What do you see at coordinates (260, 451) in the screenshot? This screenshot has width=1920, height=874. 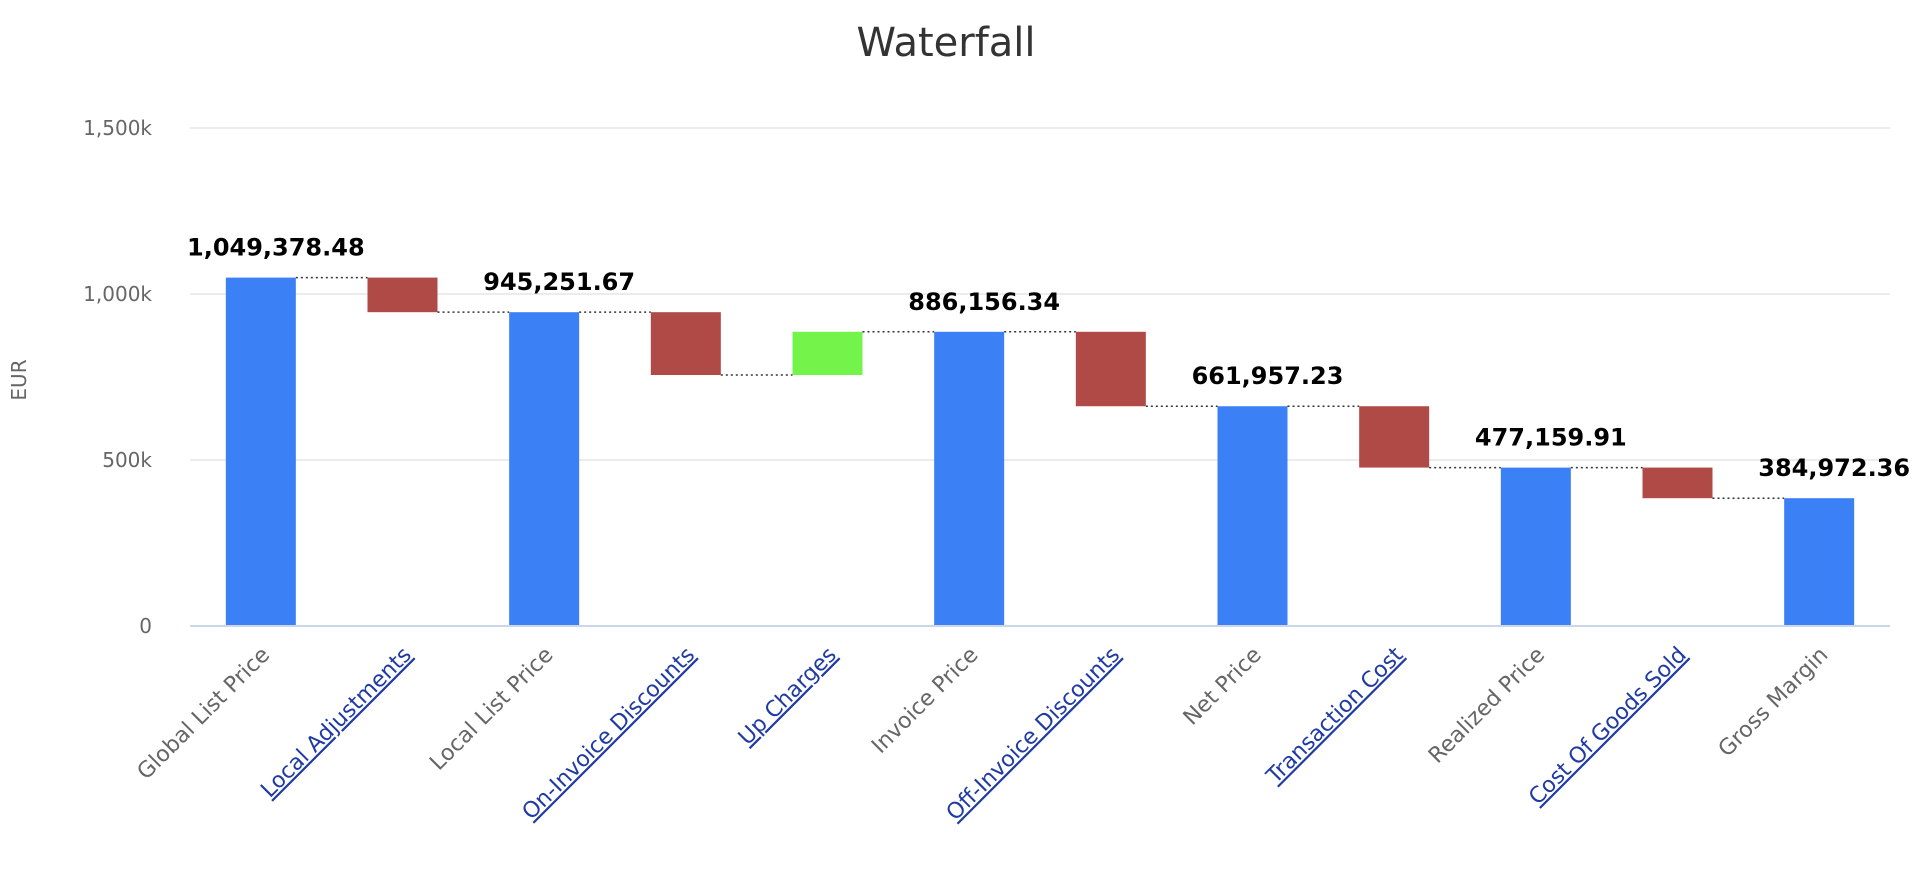 I see `bar-global-list-price` at bounding box center [260, 451].